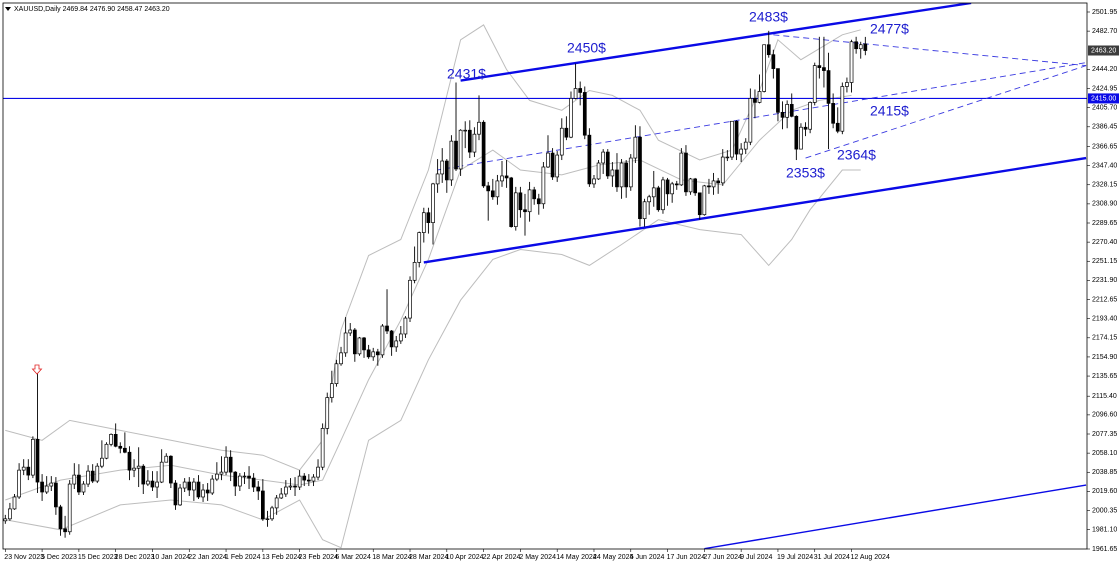 This screenshot has height=567, width=1120. Describe the element at coordinates (537, 557) in the screenshot. I see `x-tick-label: 2 May 2024` at that location.